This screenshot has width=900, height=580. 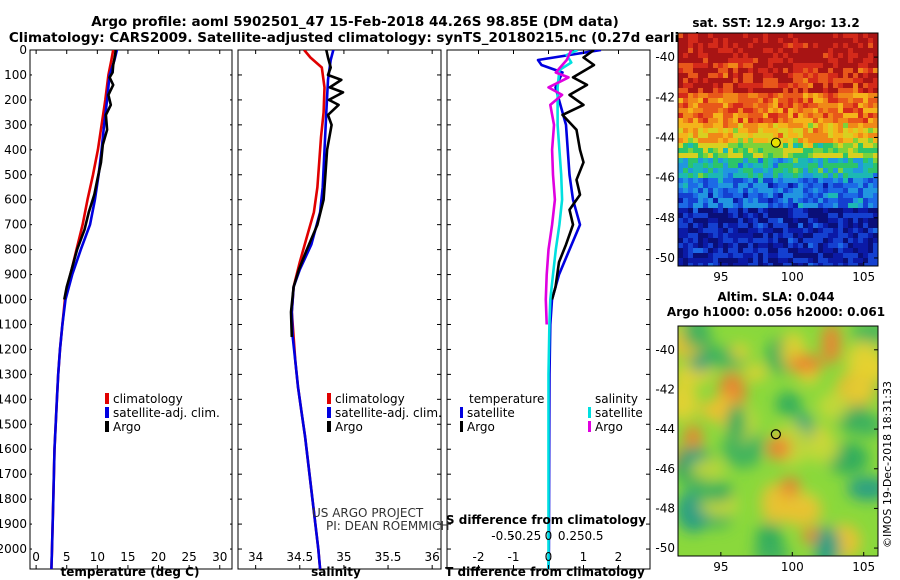 What do you see at coordinates (778, 441) in the screenshot?
I see `sla-blobs` at bounding box center [778, 441].